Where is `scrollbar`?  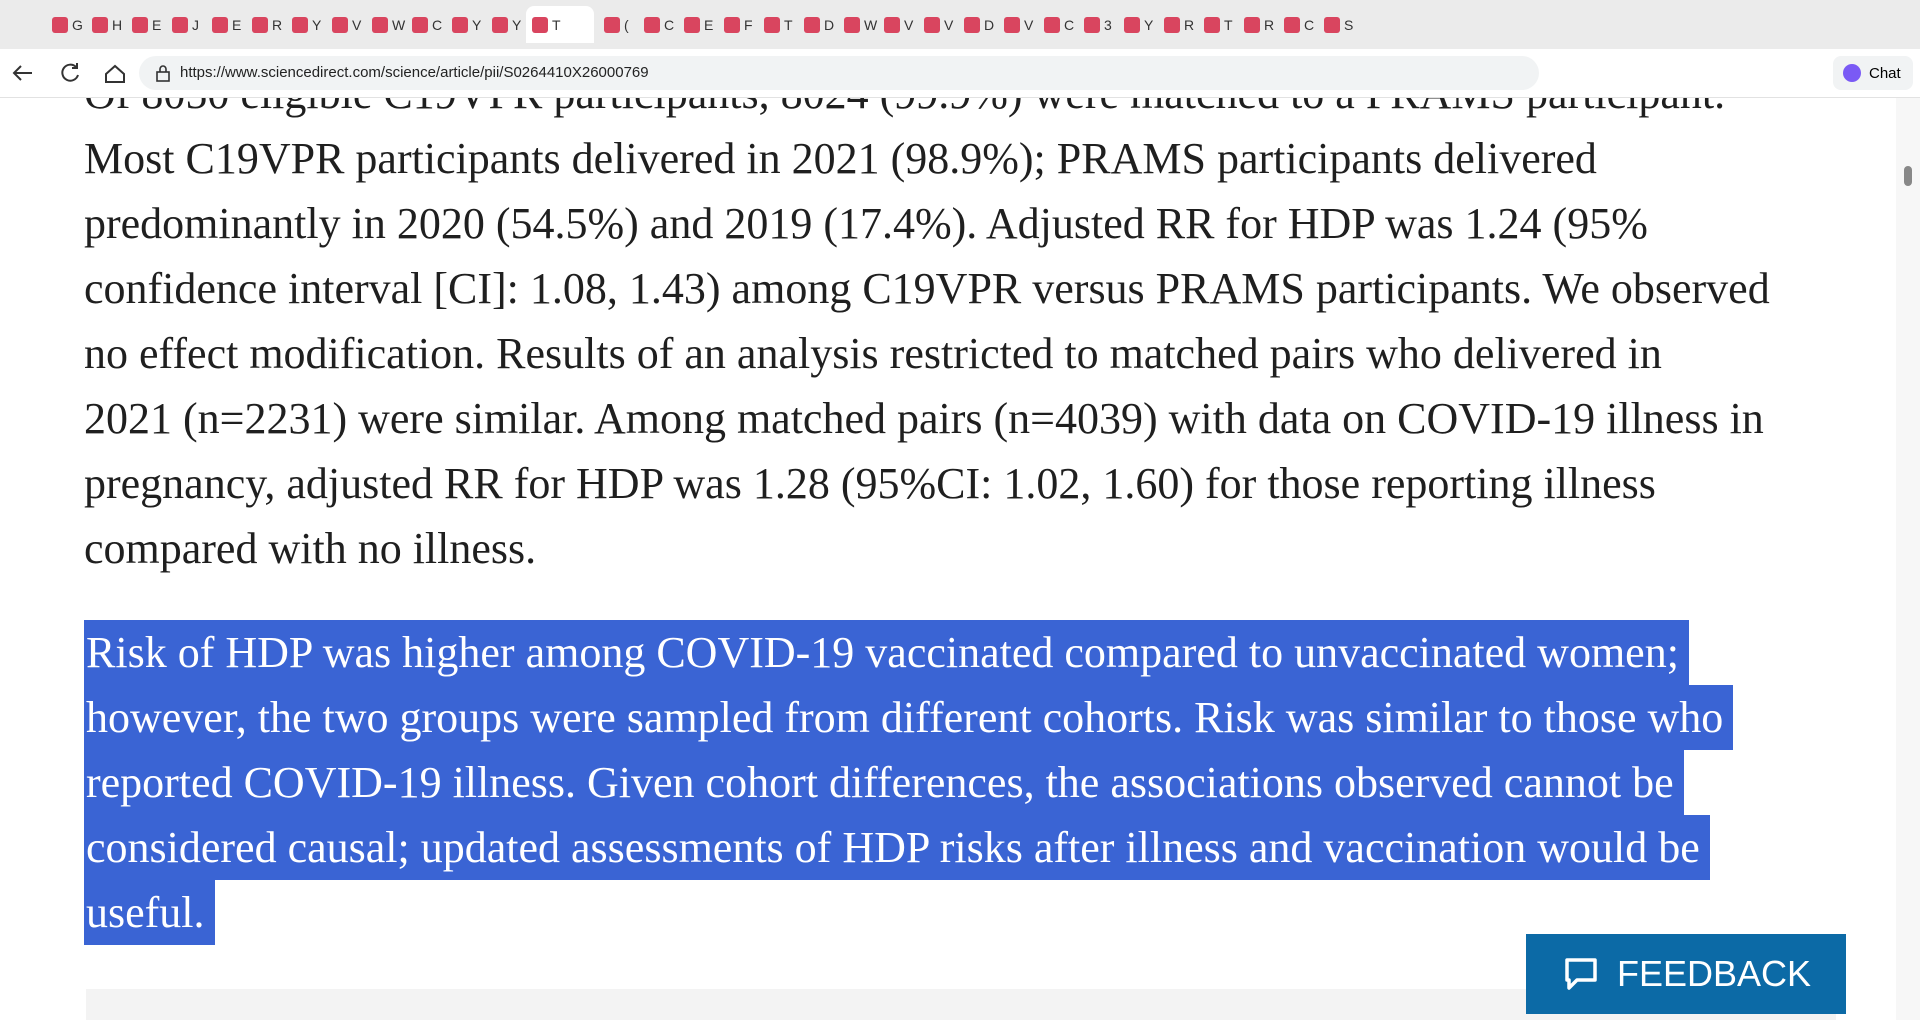
scrollbar is located at coordinates (1908, 559).